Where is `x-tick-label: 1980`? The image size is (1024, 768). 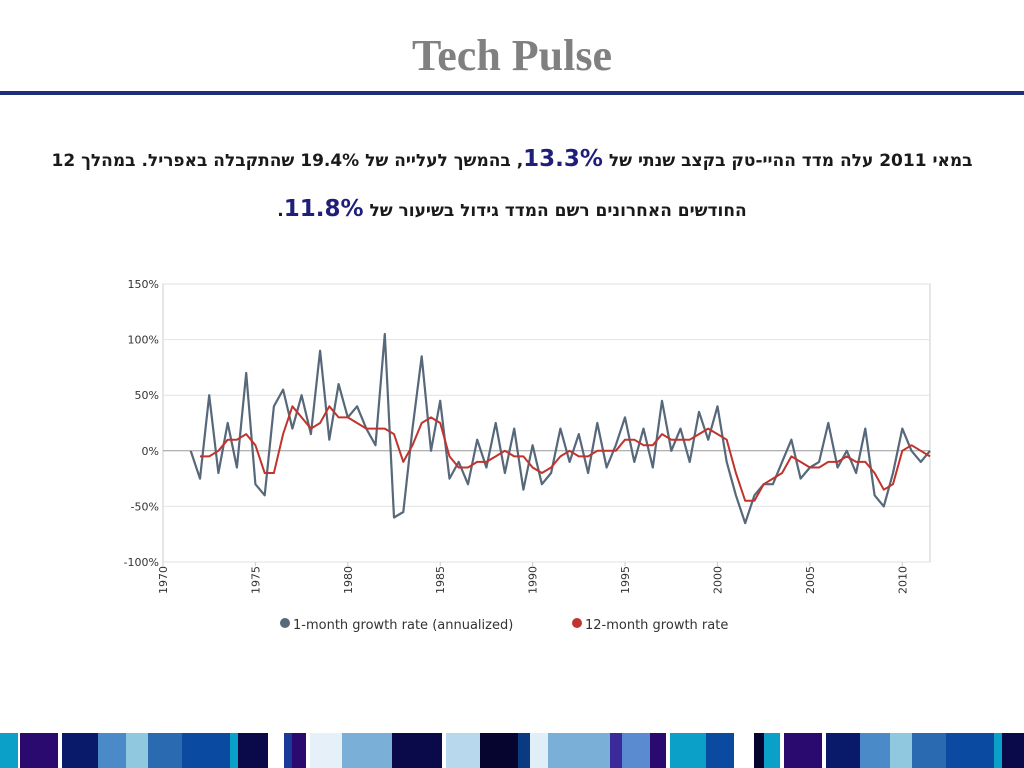 x-tick-label: 1980 is located at coordinates (348, 580).